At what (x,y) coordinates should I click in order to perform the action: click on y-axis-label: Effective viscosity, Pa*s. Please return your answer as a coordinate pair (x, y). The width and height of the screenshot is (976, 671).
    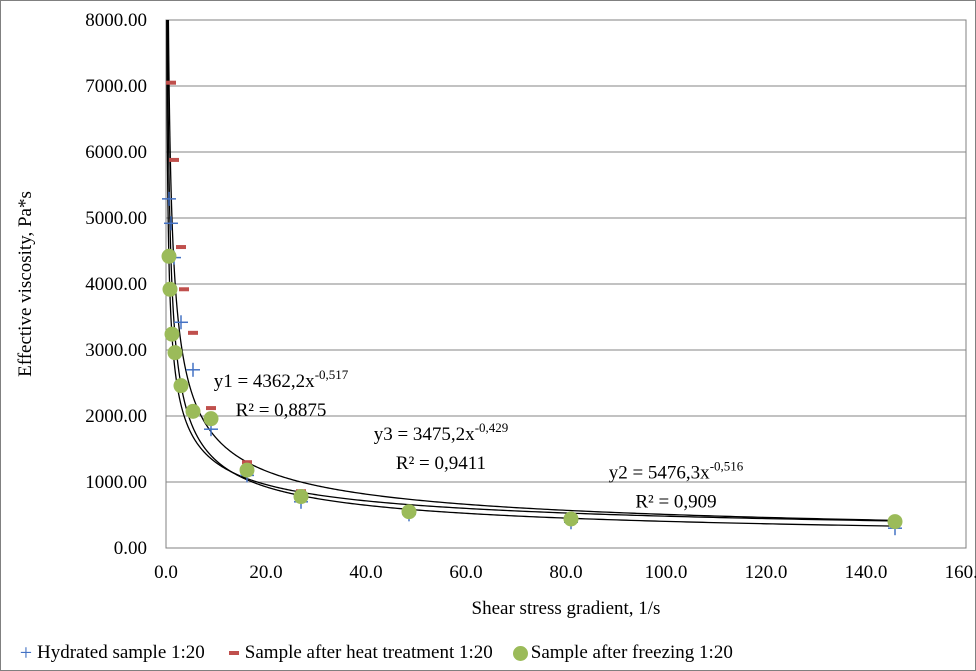
    Looking at the image, I should click on (25, 284).